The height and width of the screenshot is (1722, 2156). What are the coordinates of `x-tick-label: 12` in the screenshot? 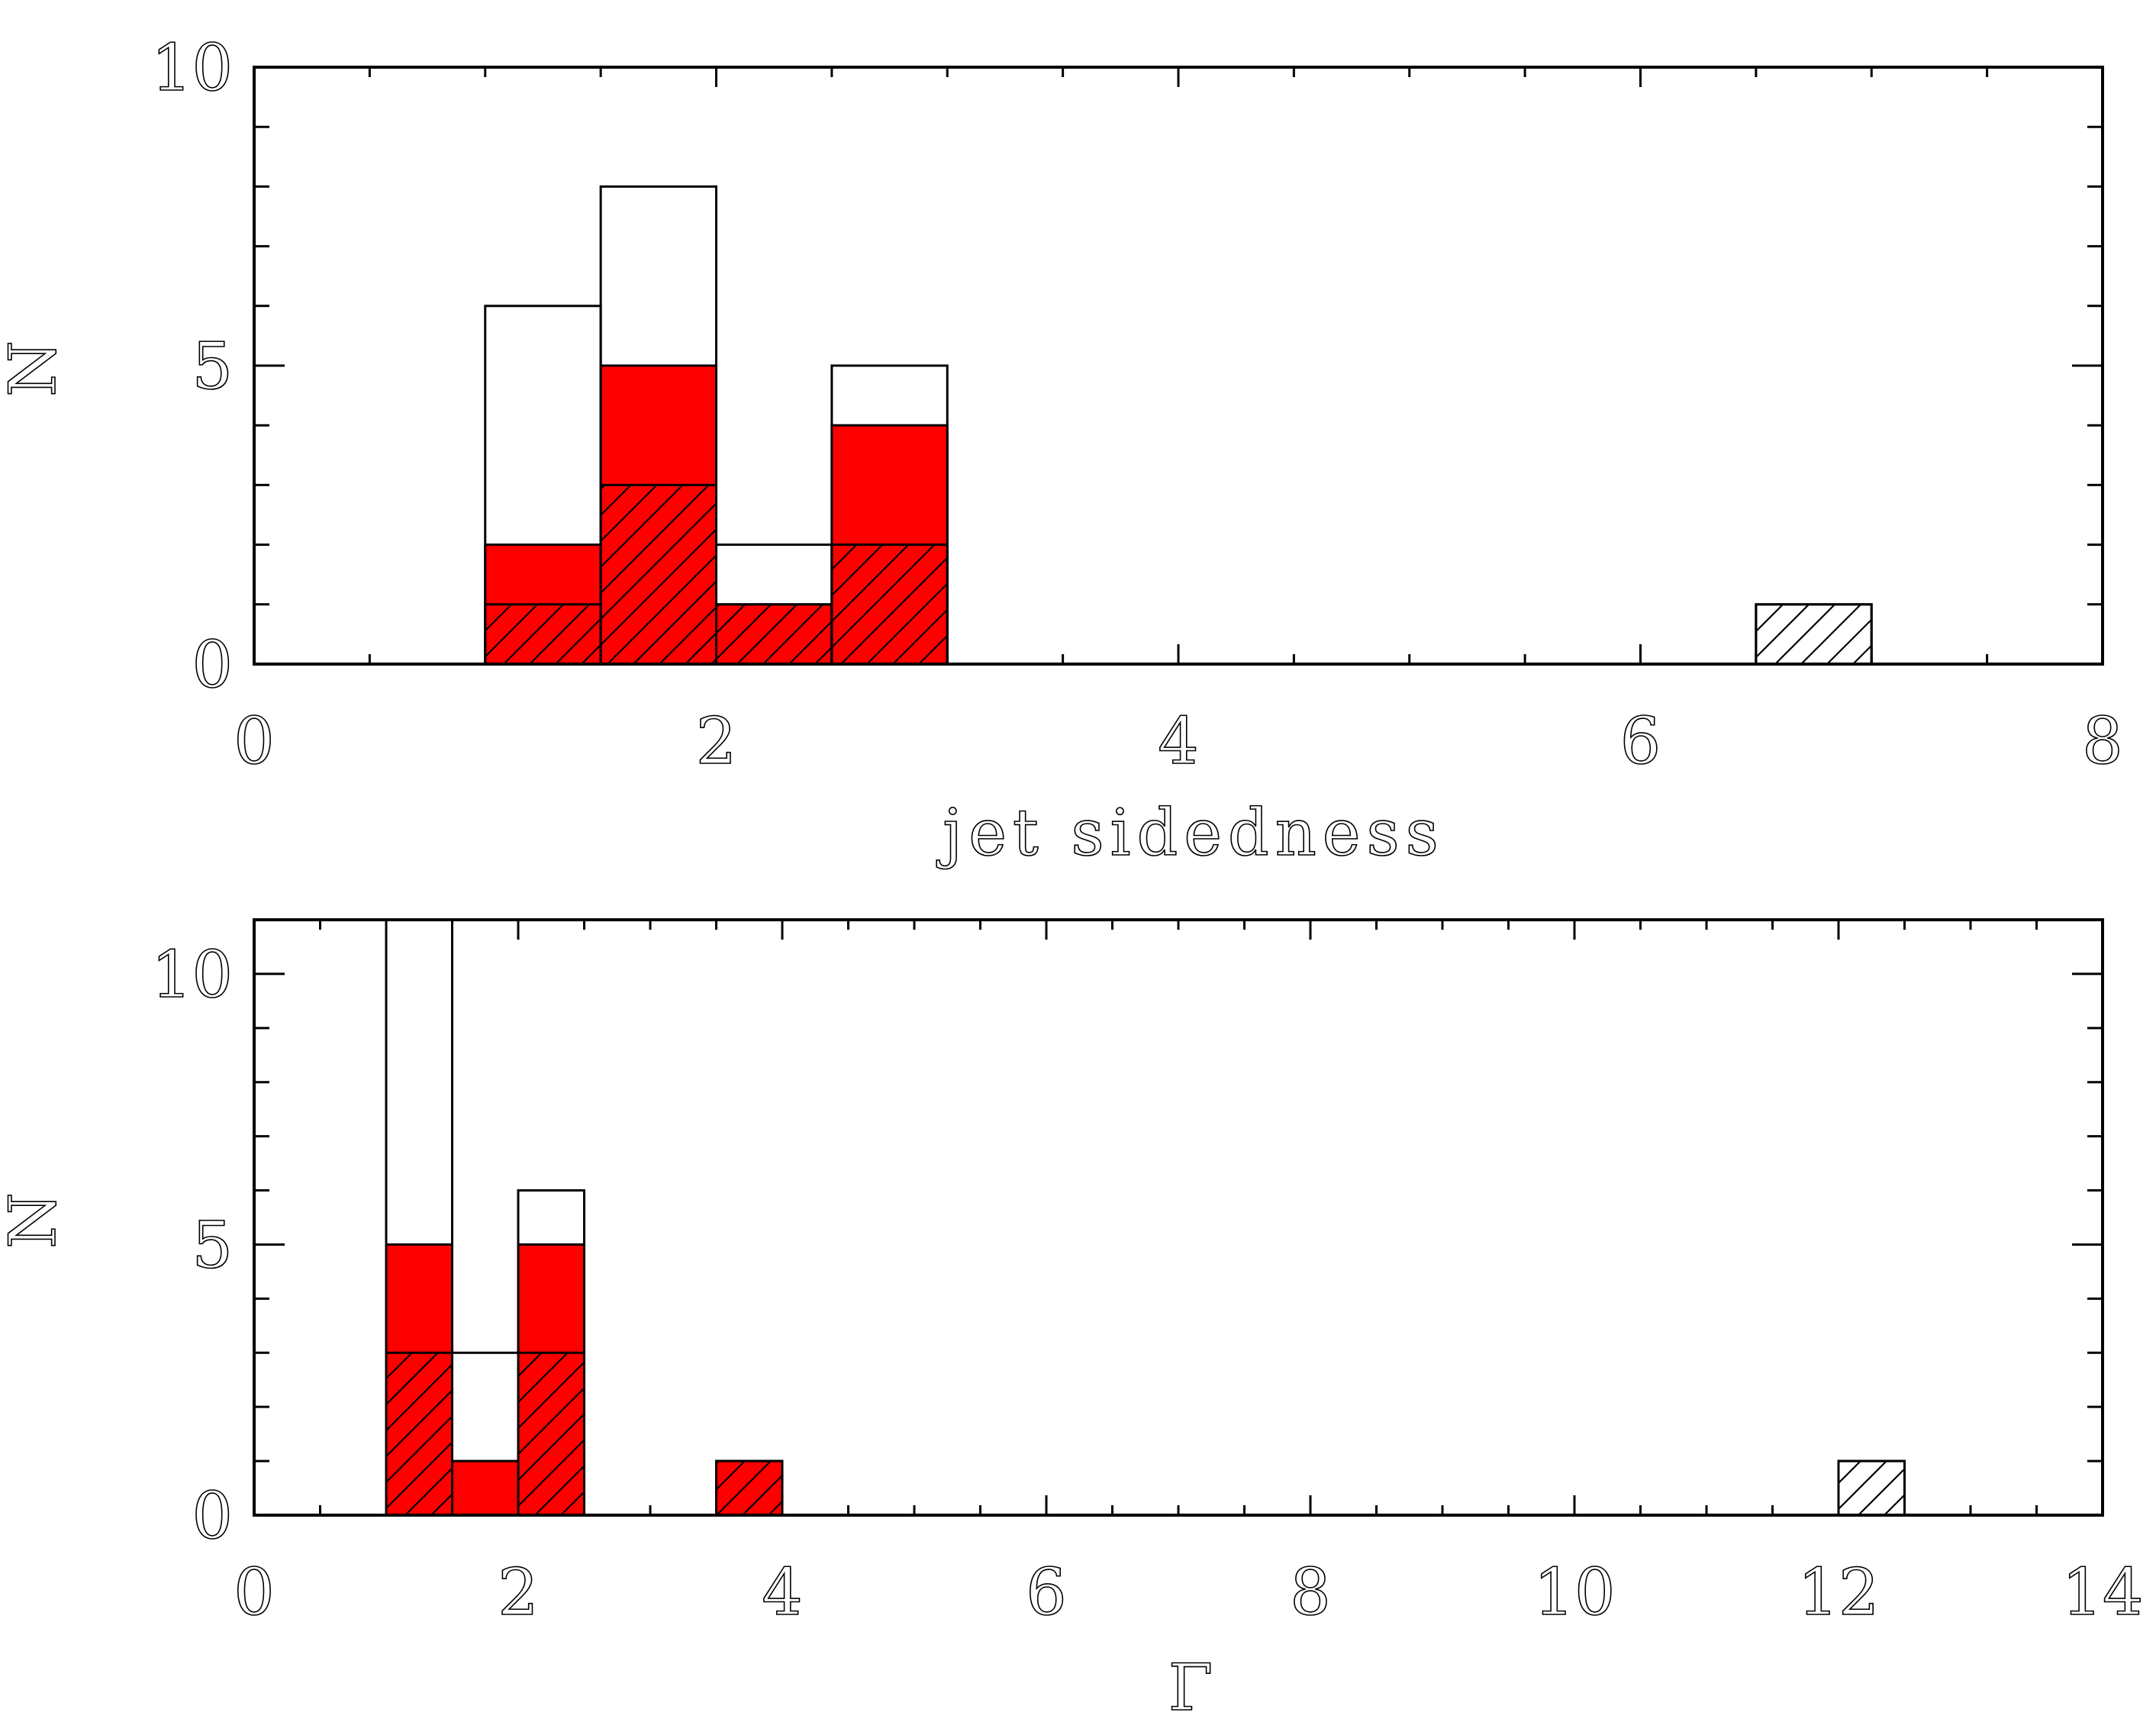 It's located at (1839, 1592).